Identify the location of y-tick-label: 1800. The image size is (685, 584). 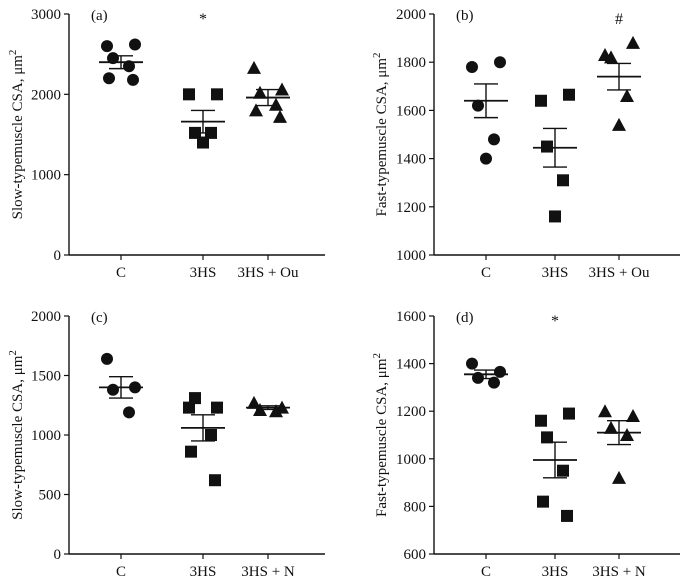
(411, 63).